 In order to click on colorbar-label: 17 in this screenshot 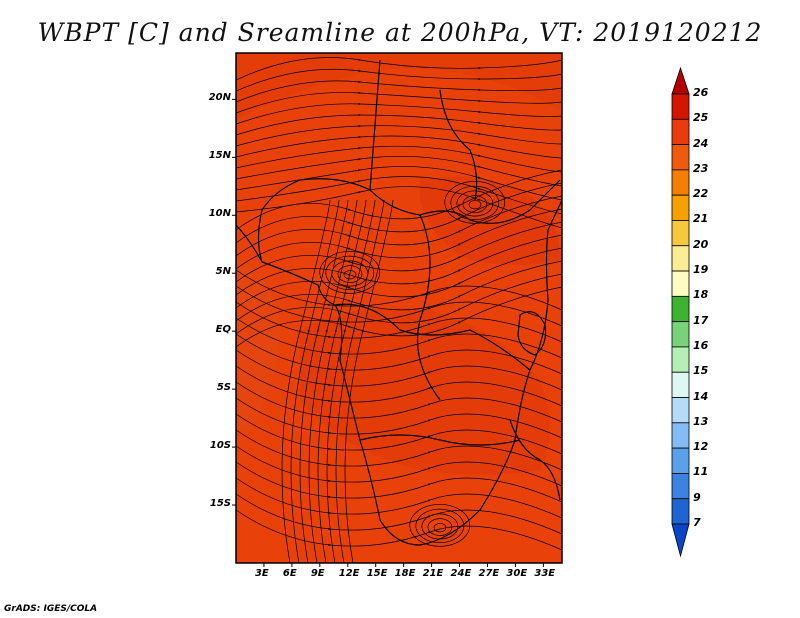, I will do `click(701, 320)`.